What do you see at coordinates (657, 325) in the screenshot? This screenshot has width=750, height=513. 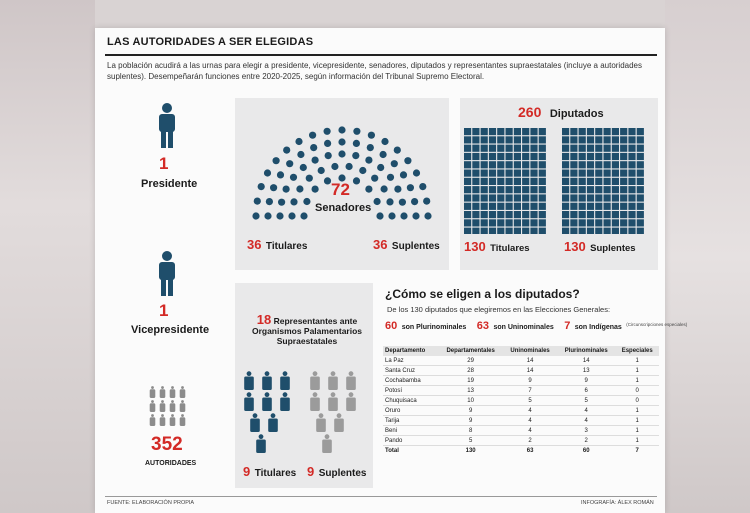 I see `ind-note: (Circunscripciones especiales)` at bounding box center [657, 325].